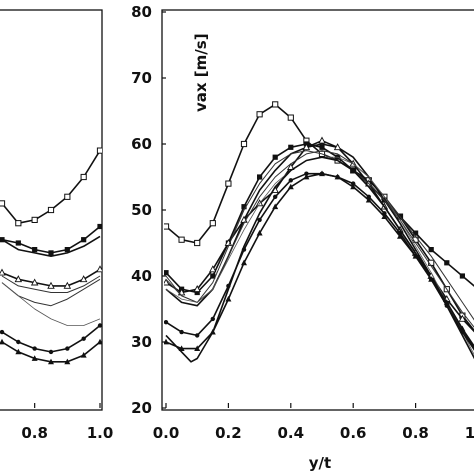  Describe the element at coordinates (34, 433) in the screenshot. I see `left-xtick-label-0: 0.8` at that location.